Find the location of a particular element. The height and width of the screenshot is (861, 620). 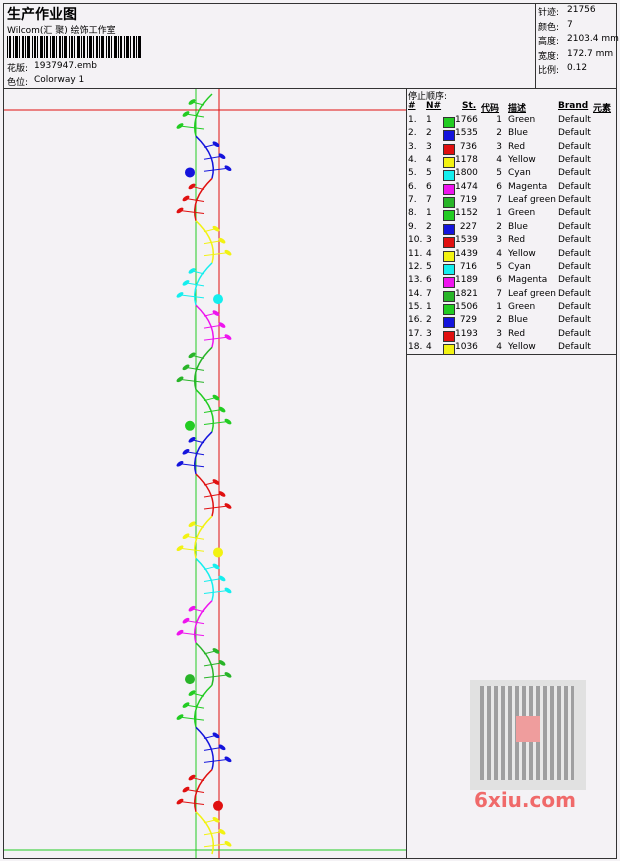

row-index: 18. is located at coordinates (415, 346).